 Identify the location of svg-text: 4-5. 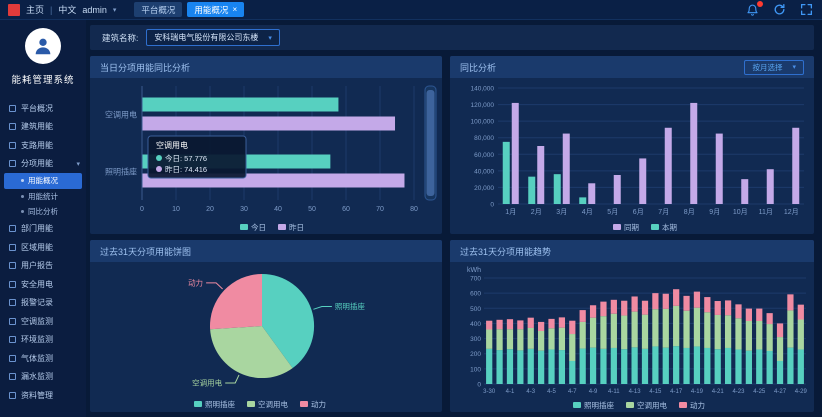
(551, 392).